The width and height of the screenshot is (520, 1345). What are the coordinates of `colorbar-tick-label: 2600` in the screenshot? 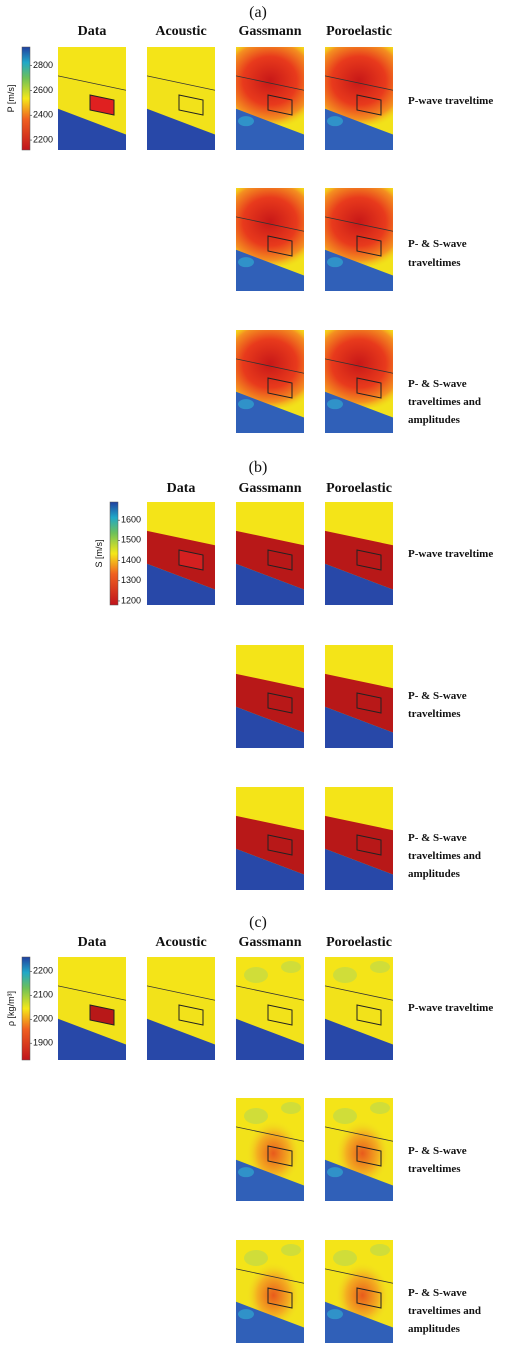 It's located at (43, 90).